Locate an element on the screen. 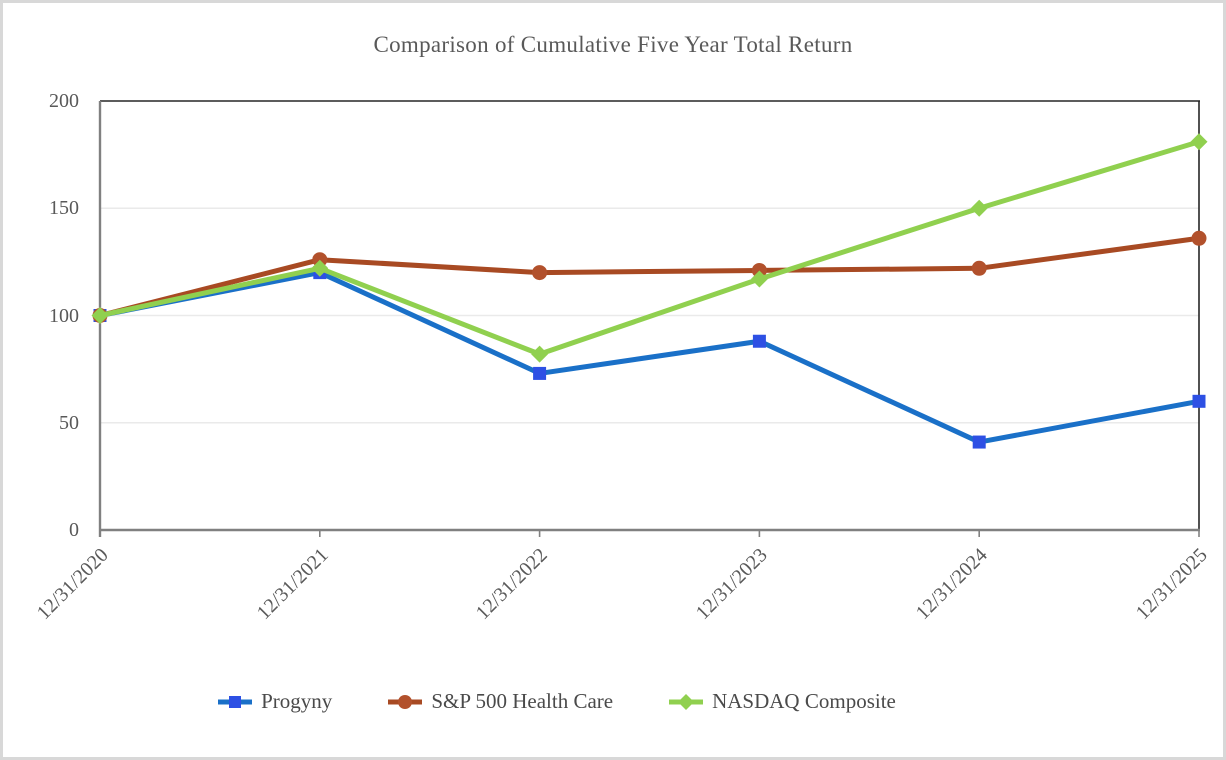  y-tick-label: 50 is located at coordinates (69, 422).